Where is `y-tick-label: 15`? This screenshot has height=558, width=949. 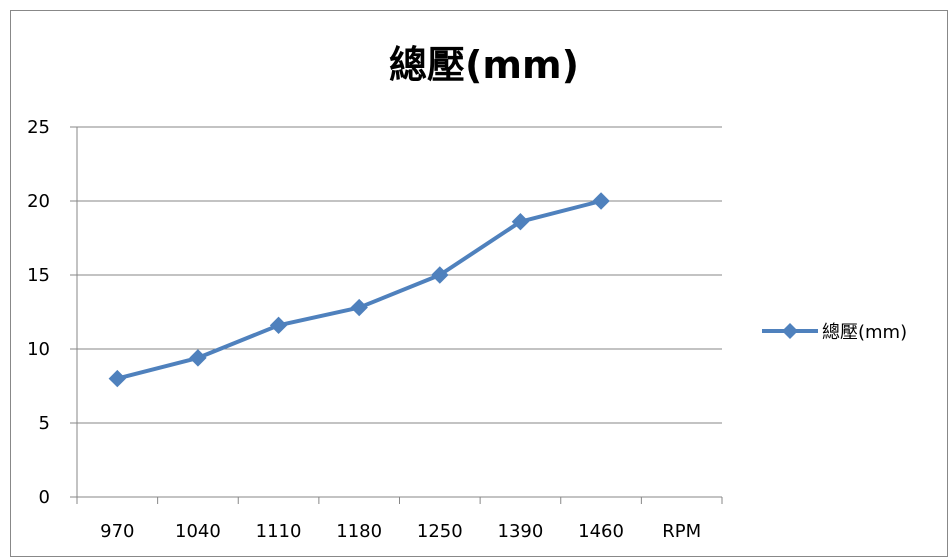 y-tick-label: 15 is located at coordinates (38, 275).